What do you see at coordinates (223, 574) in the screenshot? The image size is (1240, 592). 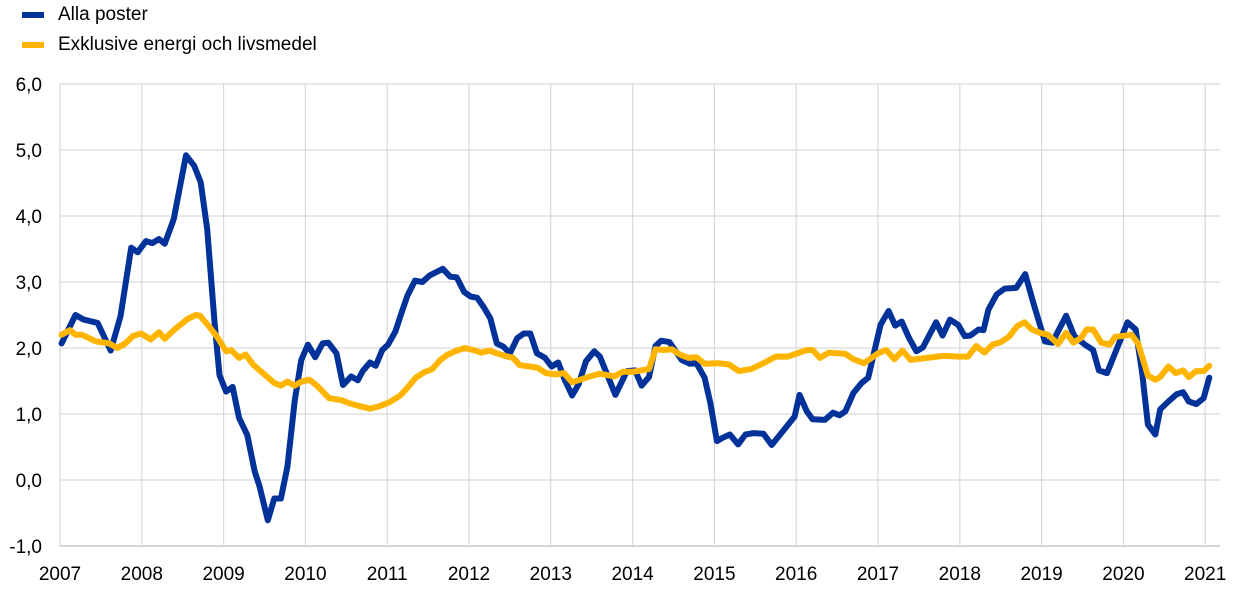 I see `x-tick-label: 2009` at bounding box center [223, 574].